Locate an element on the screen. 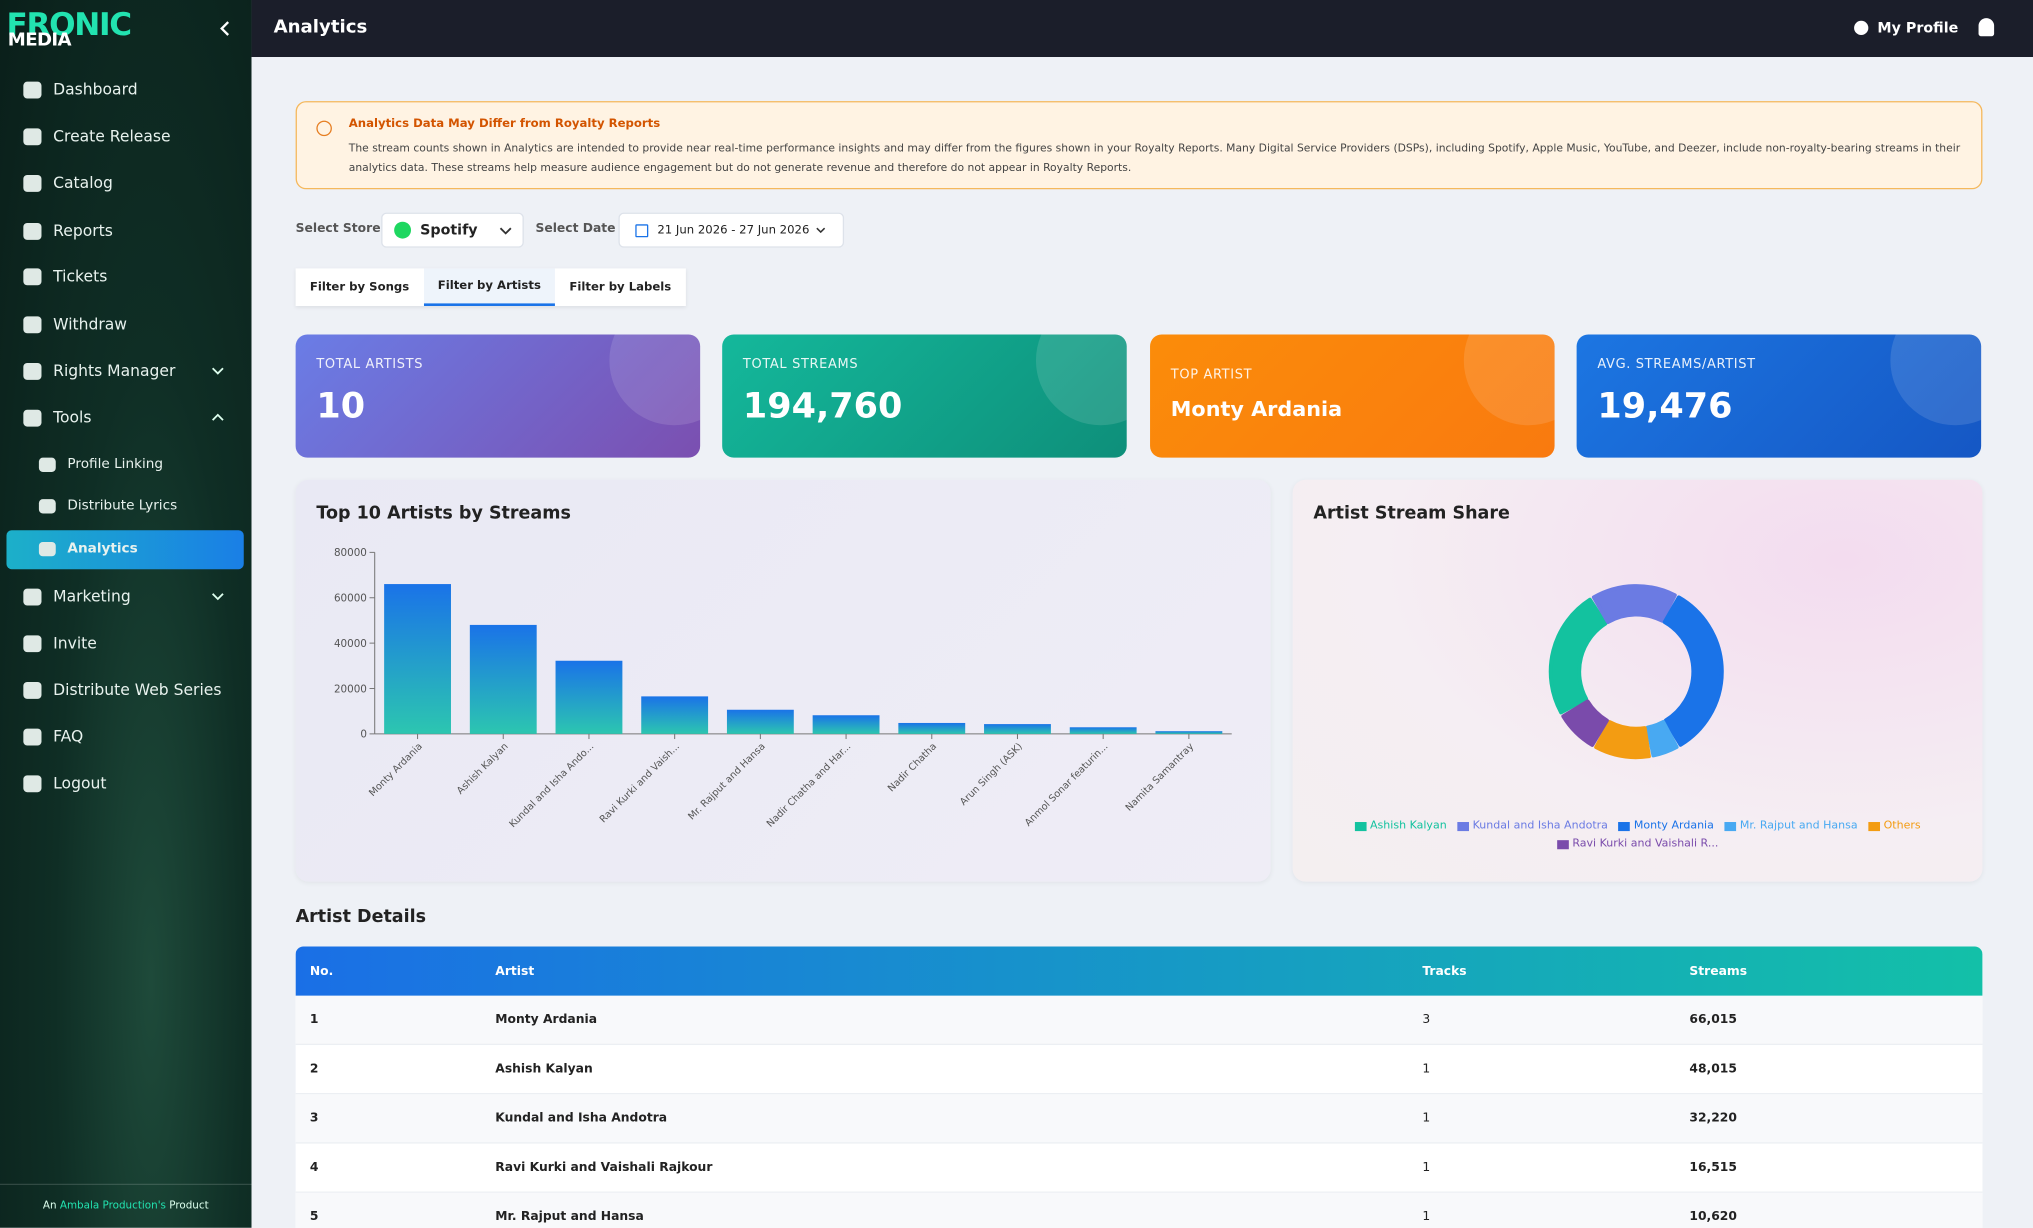 The height and width of the screenshot is (1228, 2033). table-cell: 48,015 is located at coordinates (1713, 1069).